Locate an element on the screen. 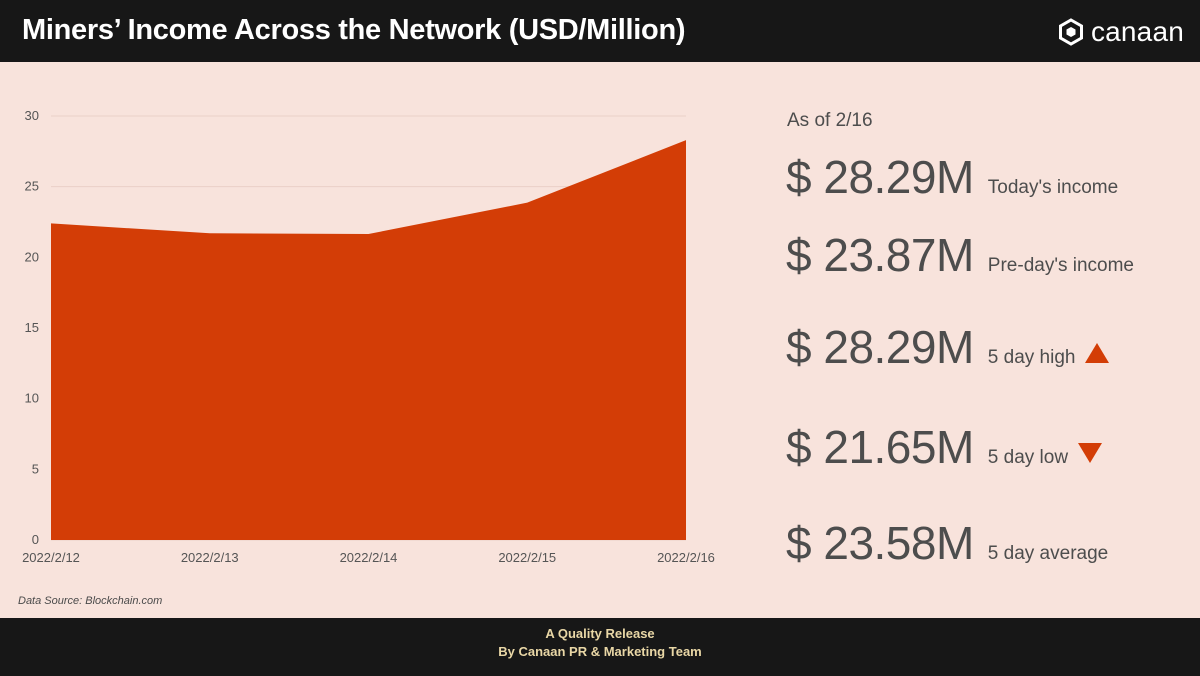 This screenshot has height=676, width=1200. stat-label: Pre-day's income is located at coordinates (1060, 265).